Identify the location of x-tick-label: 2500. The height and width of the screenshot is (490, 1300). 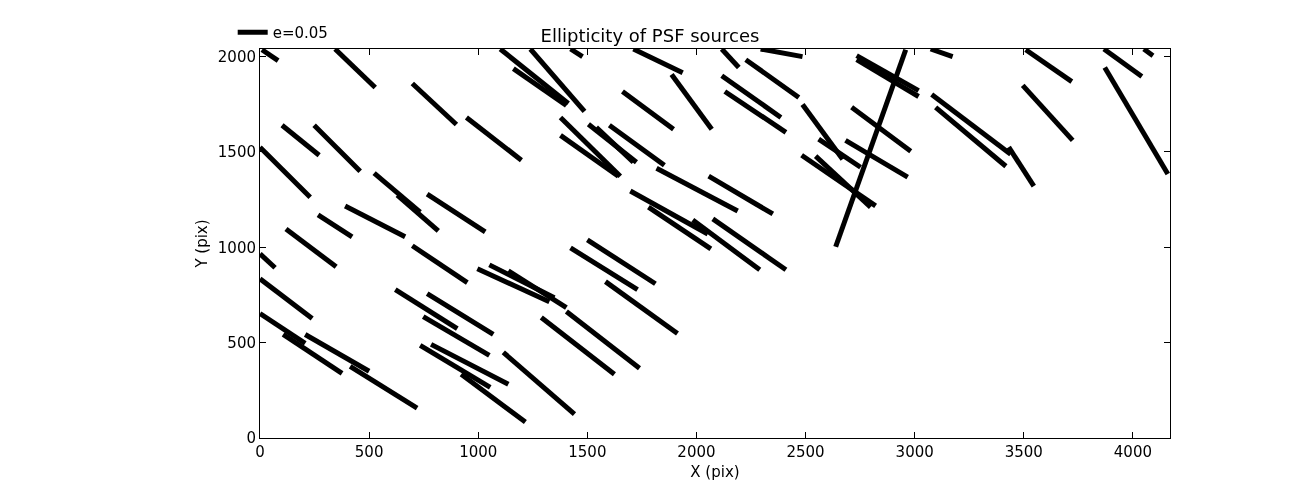
(805, 452).